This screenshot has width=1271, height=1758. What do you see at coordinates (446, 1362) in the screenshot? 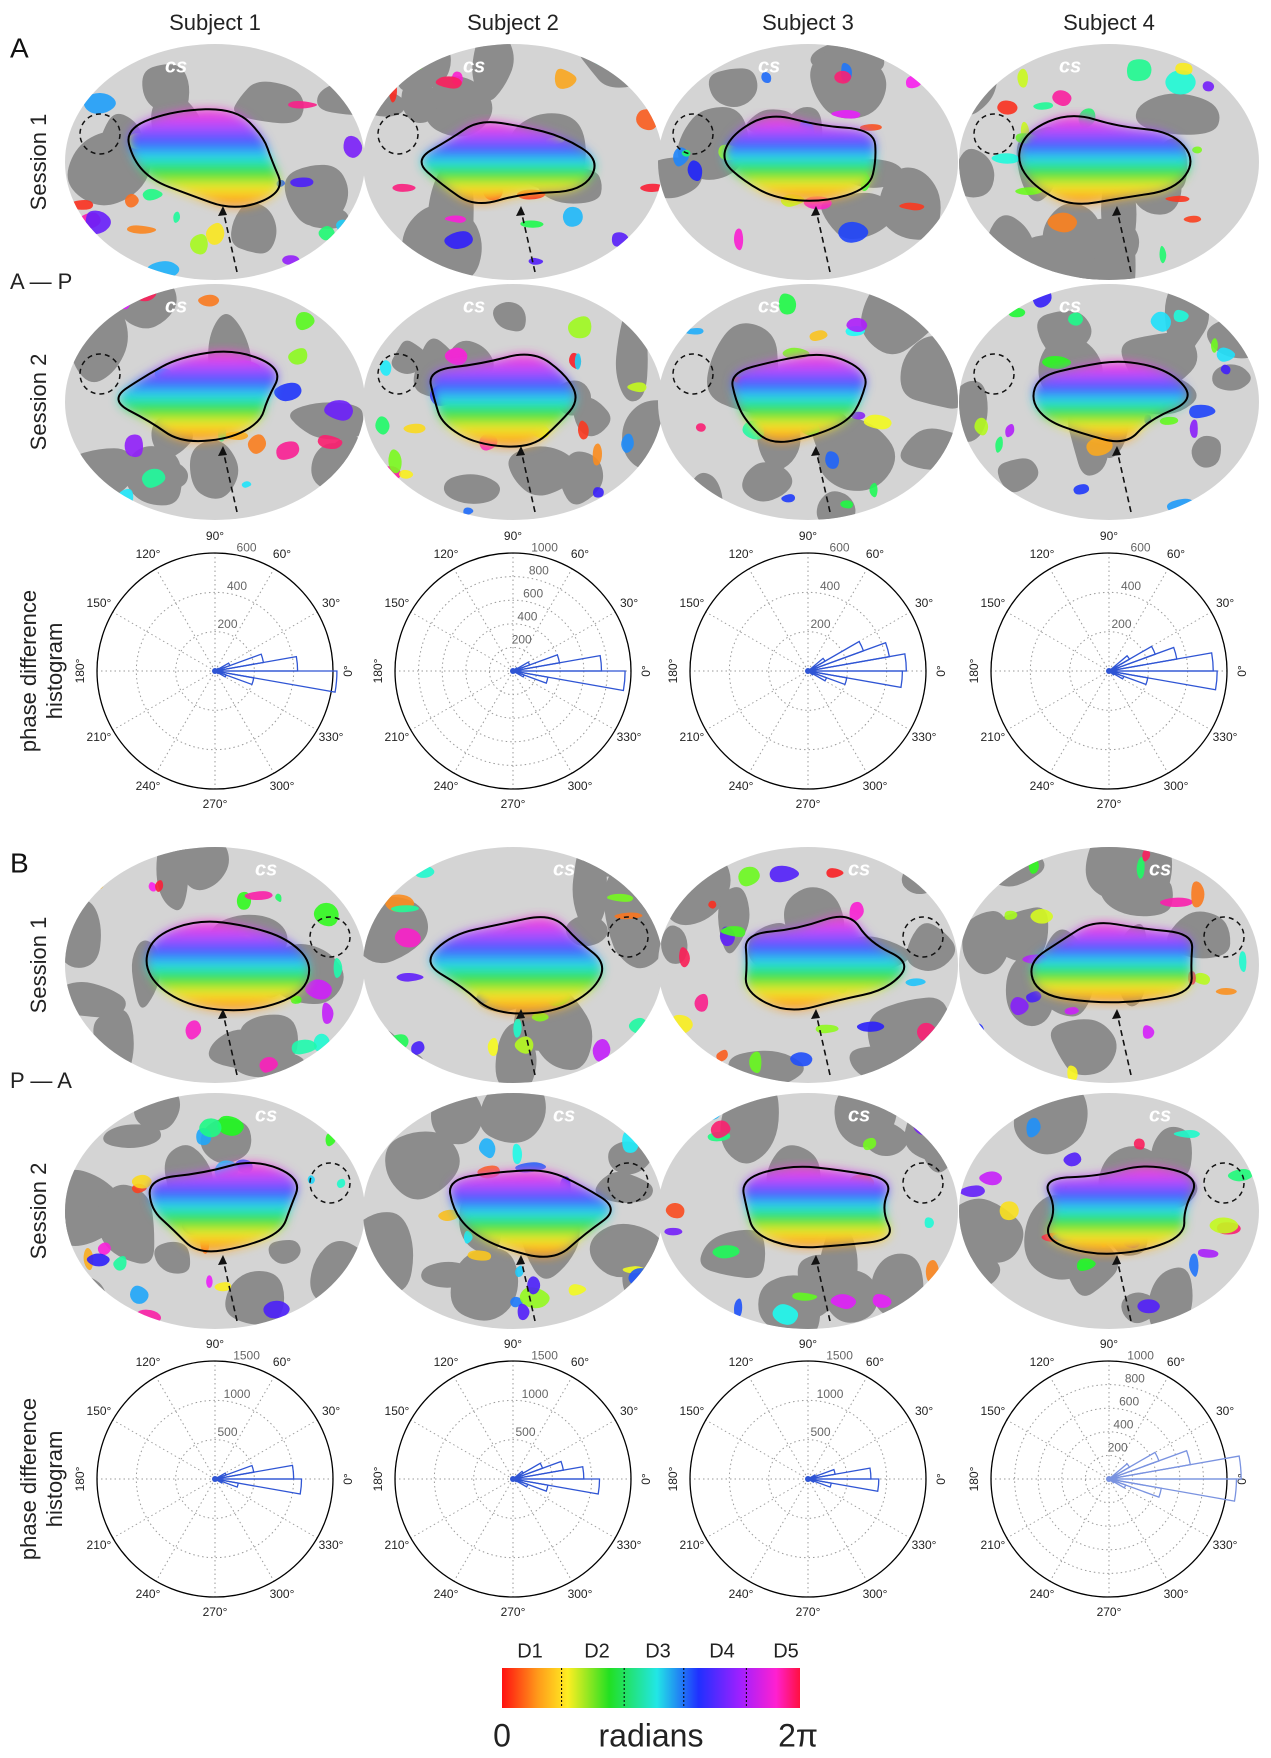
I see `theta-tick-label: 120°` at bounding box center [446, 1362].